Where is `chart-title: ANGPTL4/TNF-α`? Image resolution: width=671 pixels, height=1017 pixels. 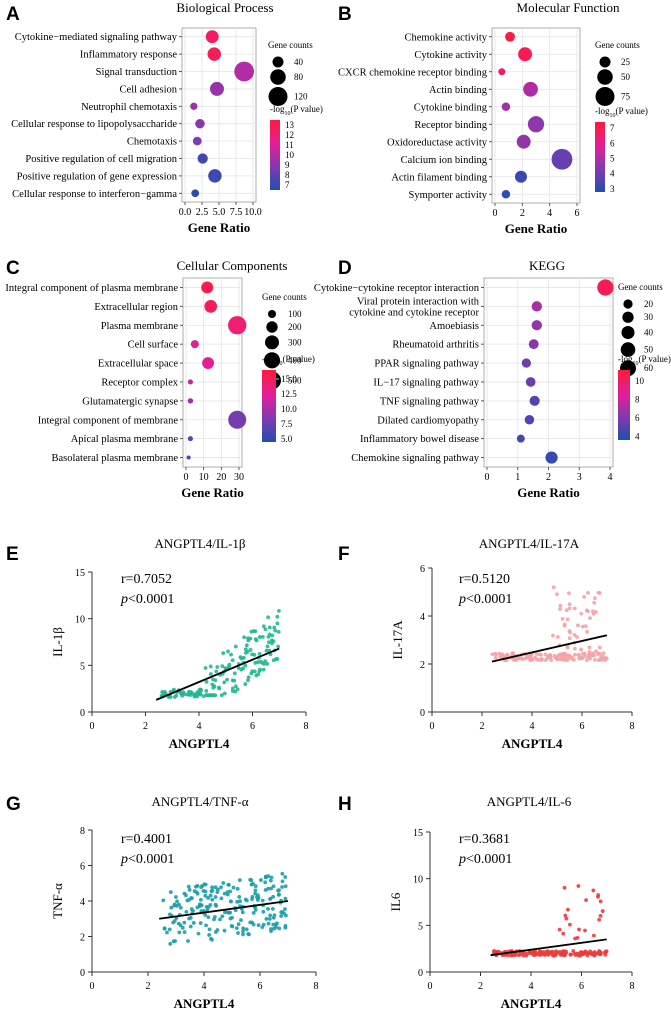 chart-title: ANGPTL4/TNF-α is located at coordinates (199, 801).